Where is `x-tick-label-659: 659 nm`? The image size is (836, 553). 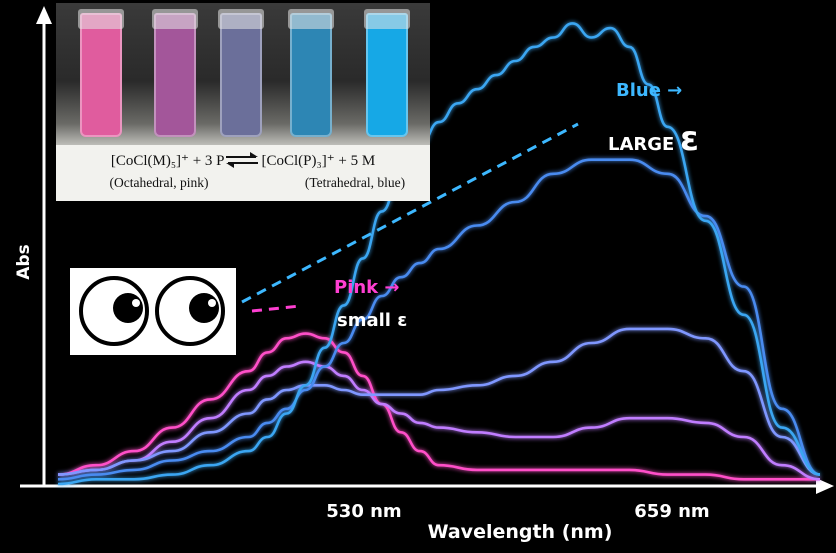 x-tick-label-659: 659 nm is located at coordinates (671, 511).